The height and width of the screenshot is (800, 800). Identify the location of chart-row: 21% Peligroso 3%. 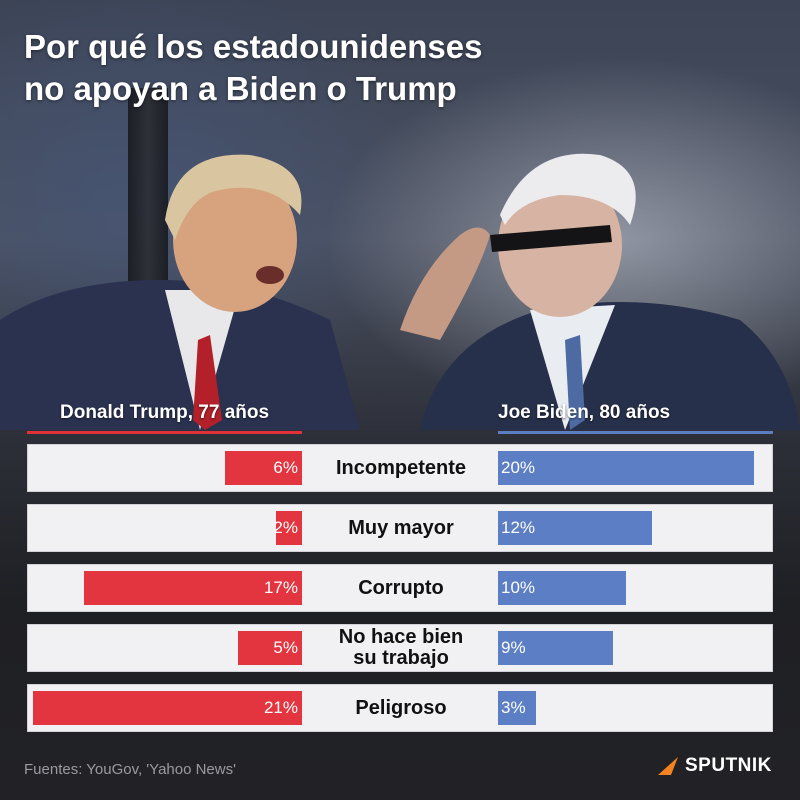
(400, 708).